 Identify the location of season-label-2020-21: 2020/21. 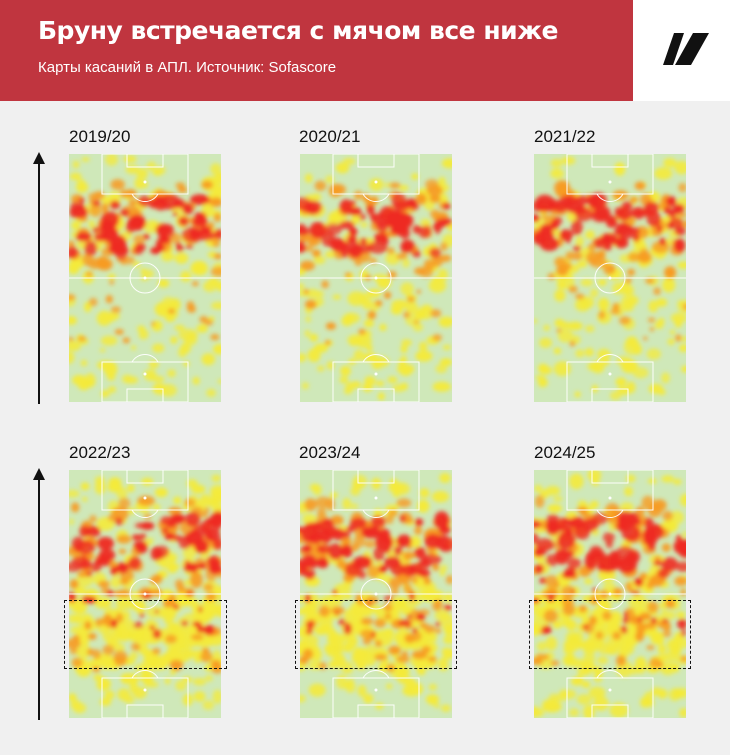
(330, 136).